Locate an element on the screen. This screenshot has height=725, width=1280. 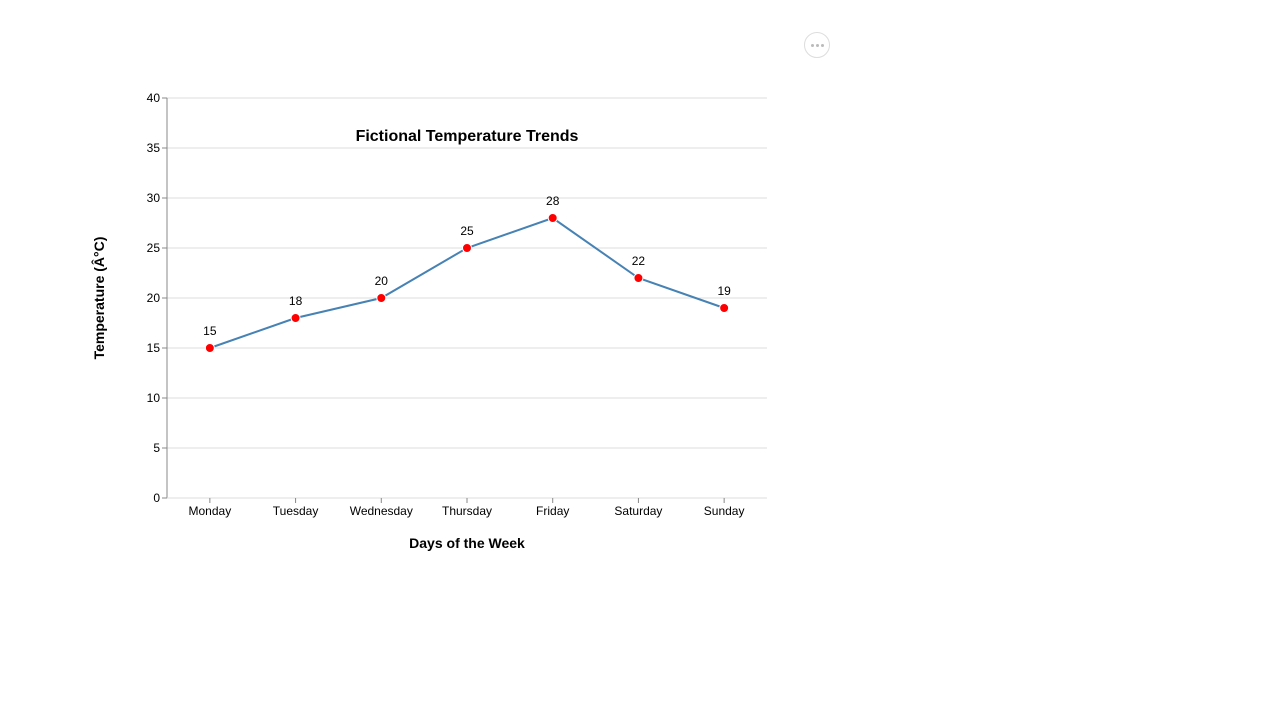
data-label: 15 is located at coordinates (210, 331).